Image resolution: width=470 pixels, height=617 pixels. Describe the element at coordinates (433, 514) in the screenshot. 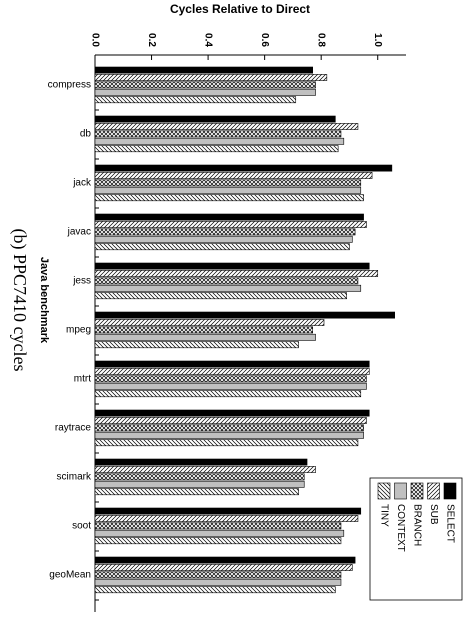

I see `legend-label: SUB` at that location.